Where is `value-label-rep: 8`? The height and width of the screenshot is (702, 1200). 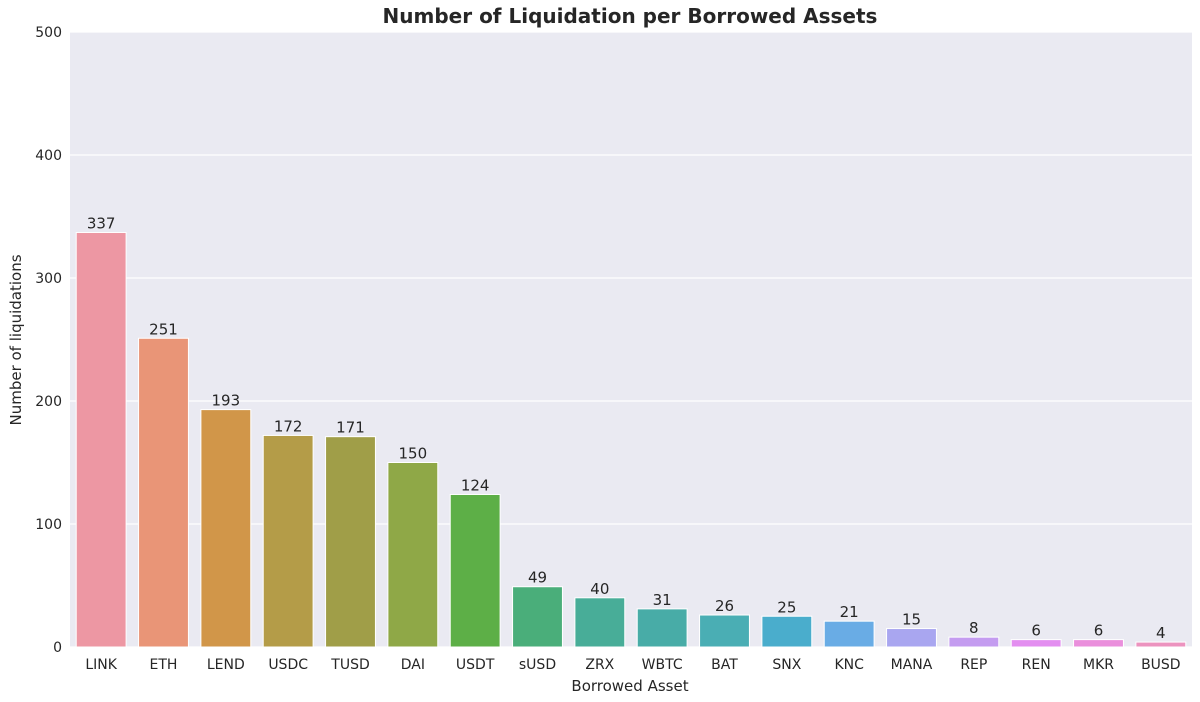 value-label-rep: 8 is located at coordinates (974, 628).